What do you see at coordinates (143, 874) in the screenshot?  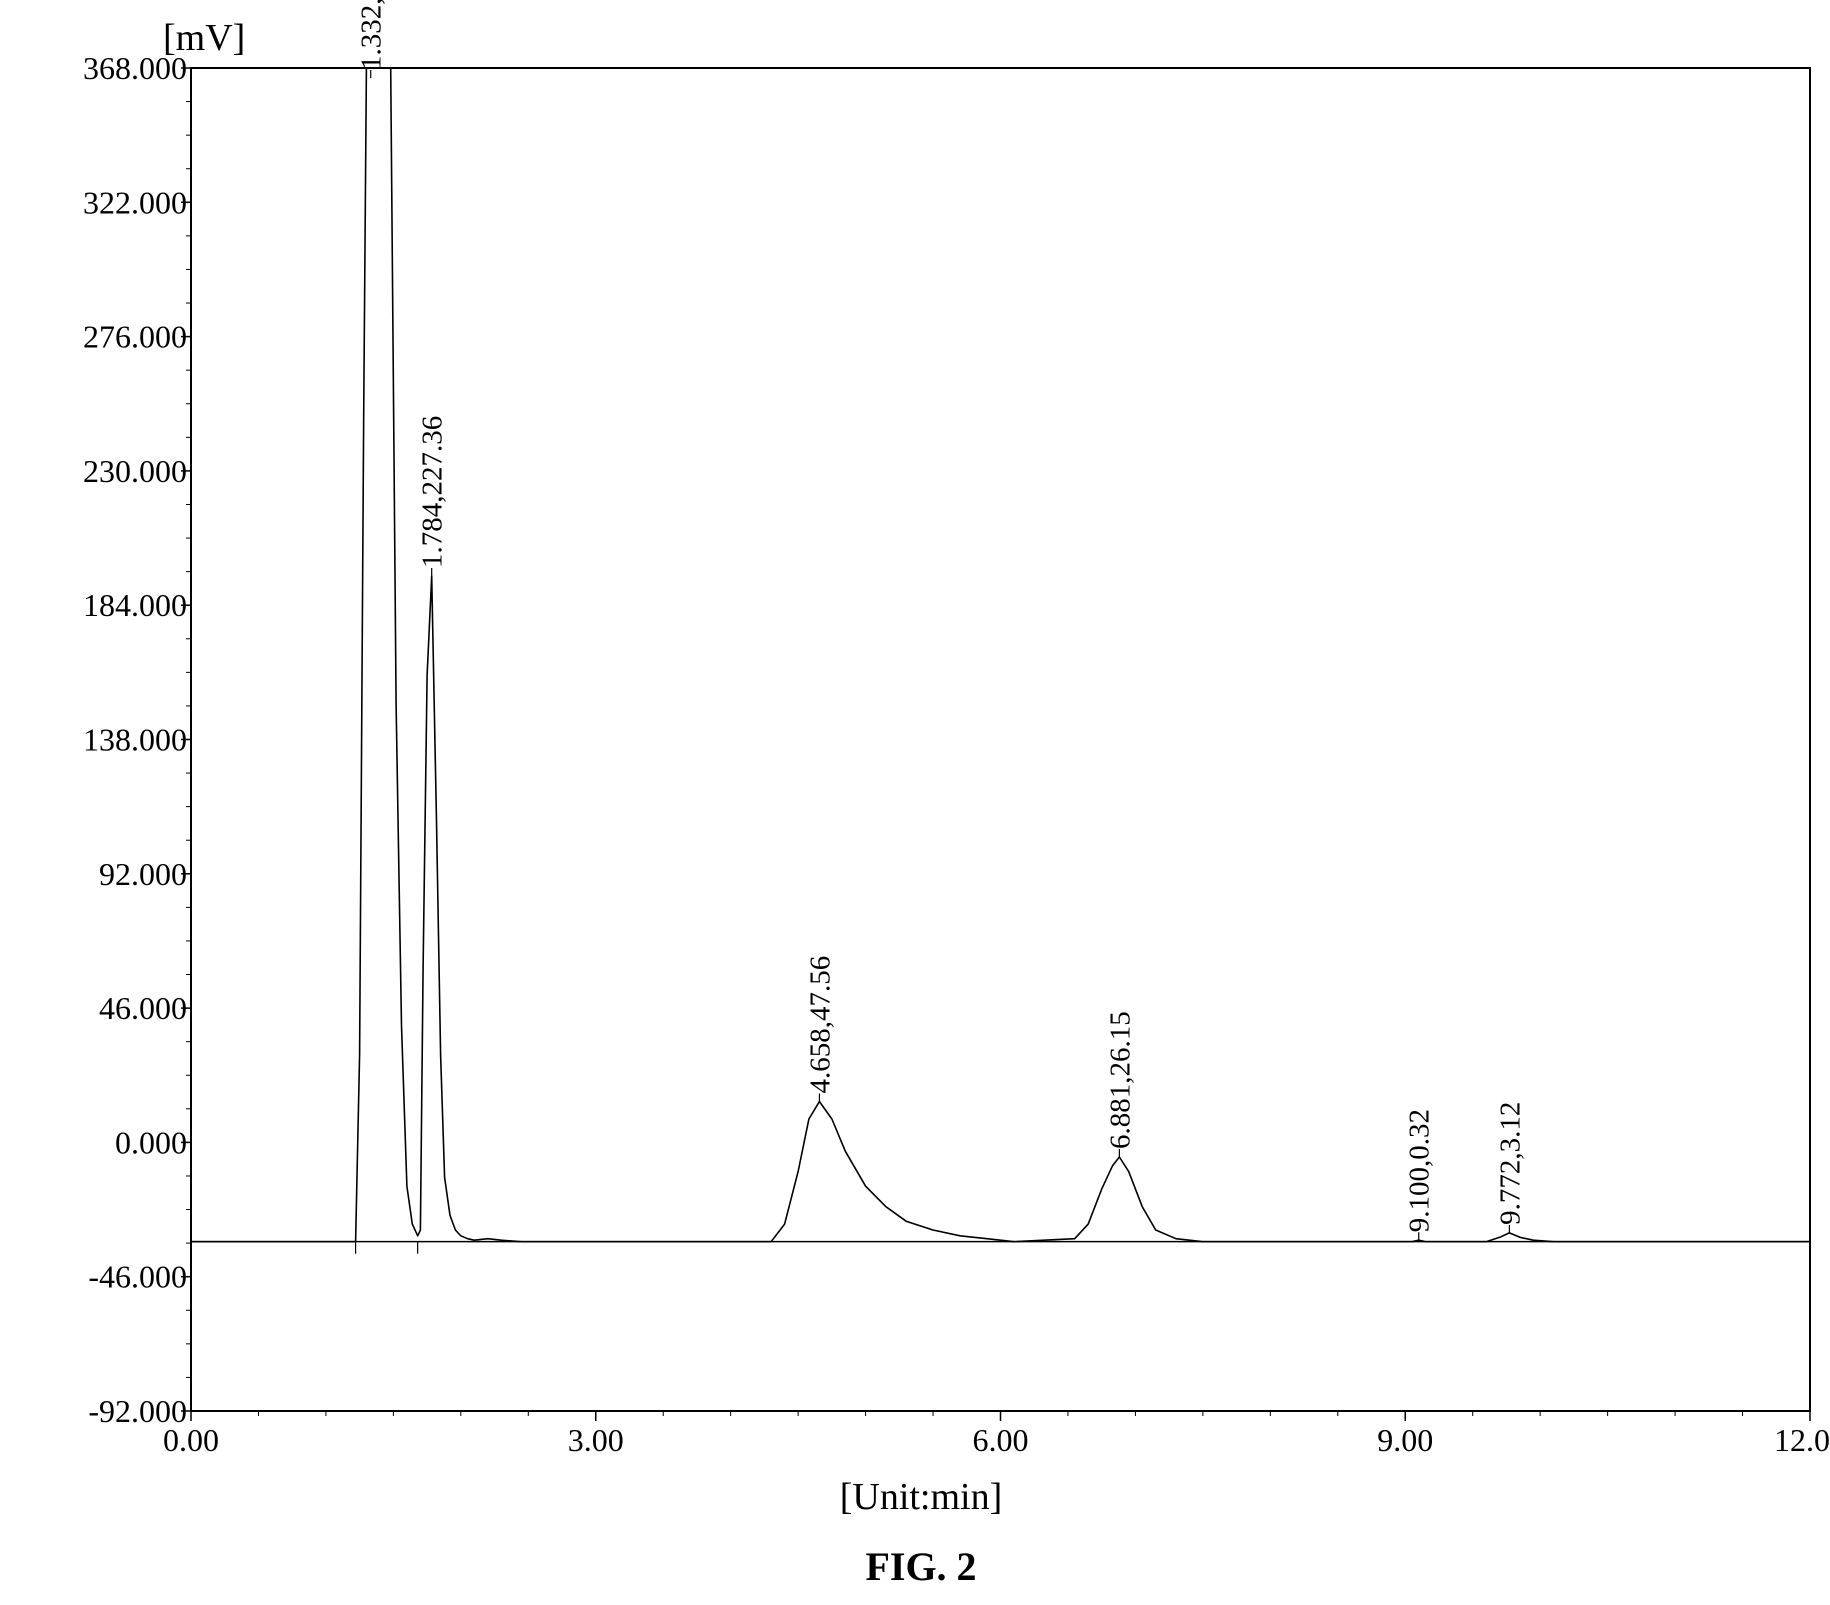 I see `y-tick-label: 92.000` at bounding box center [143, 874].